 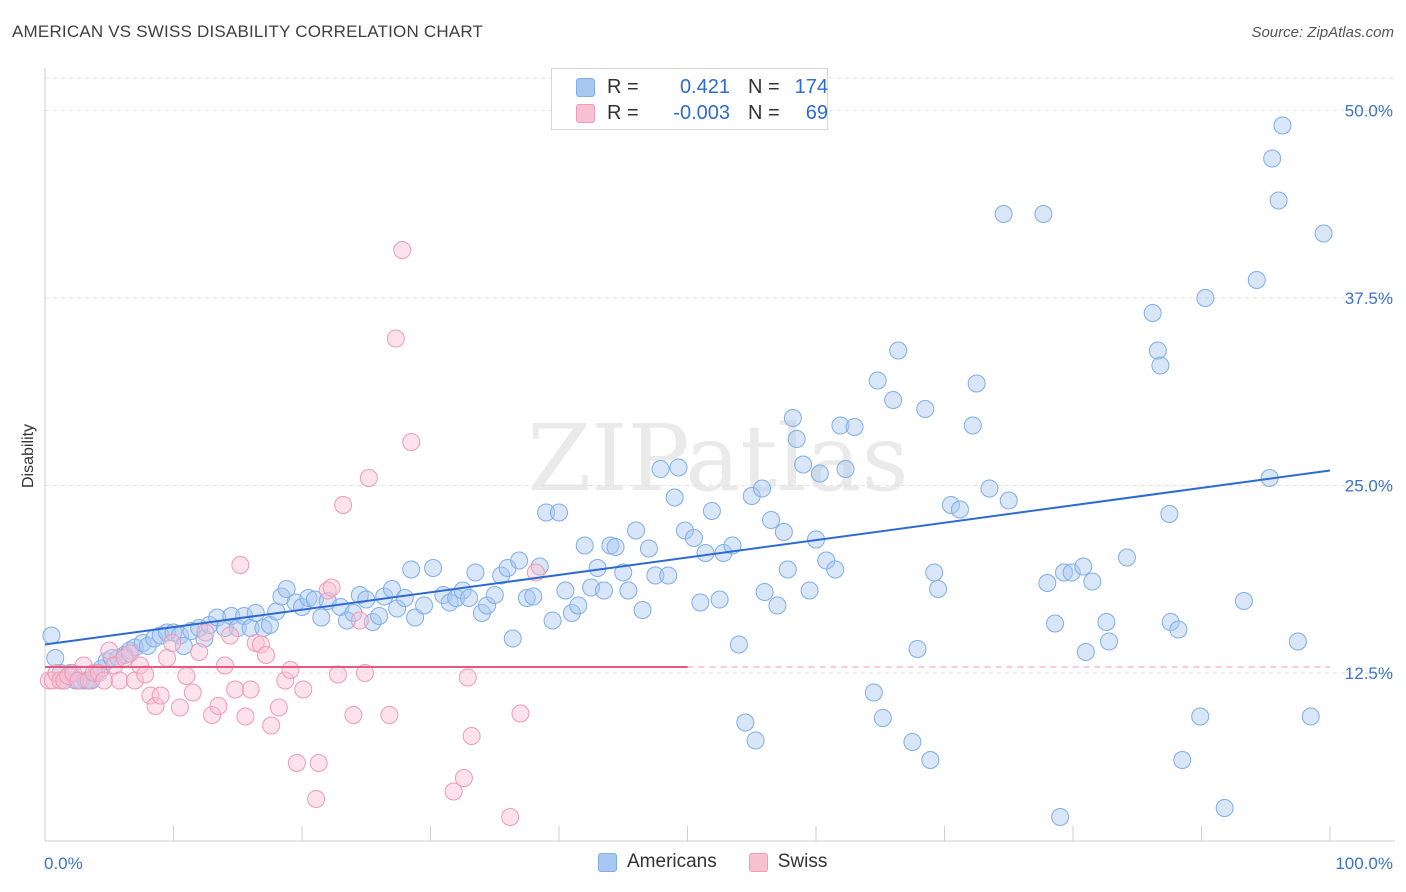 What do you see at coordinates (1369, 486) in the screenshot?
I see `y-tick-label: 25.0%` at bounding box center [1369, 486].